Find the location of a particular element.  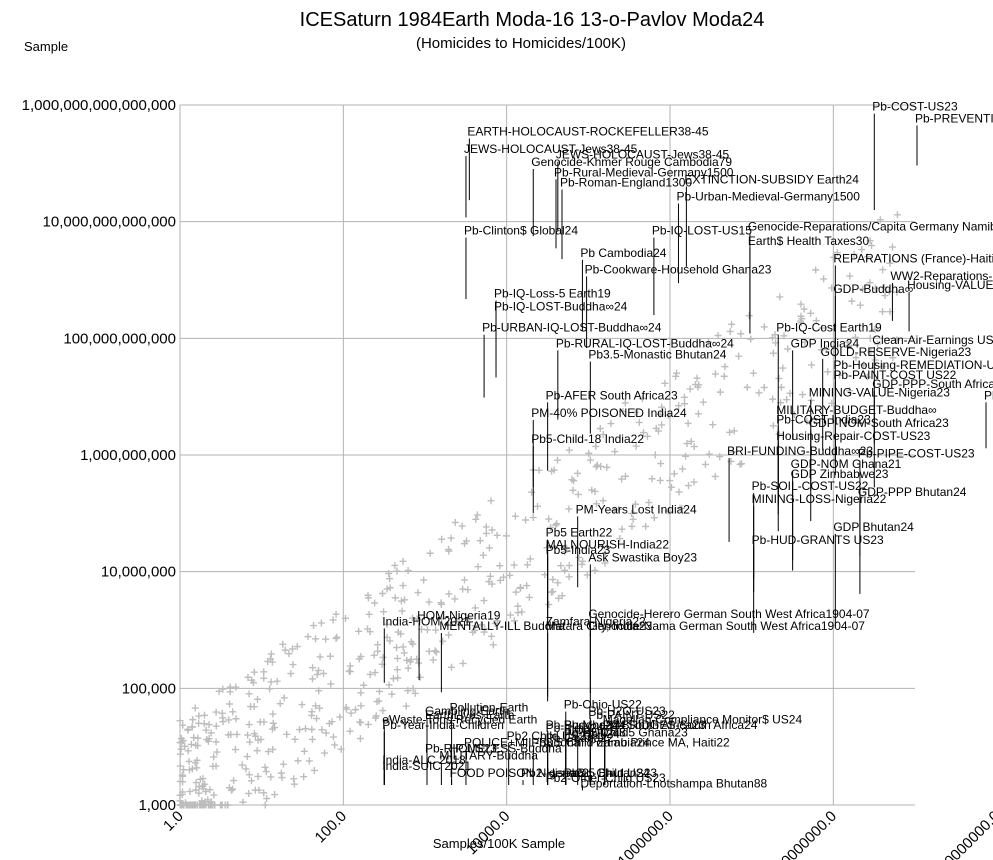

annotation-label: EXTINCTION-SUBSIDY Earth24 is located at coordinates (771, 180).